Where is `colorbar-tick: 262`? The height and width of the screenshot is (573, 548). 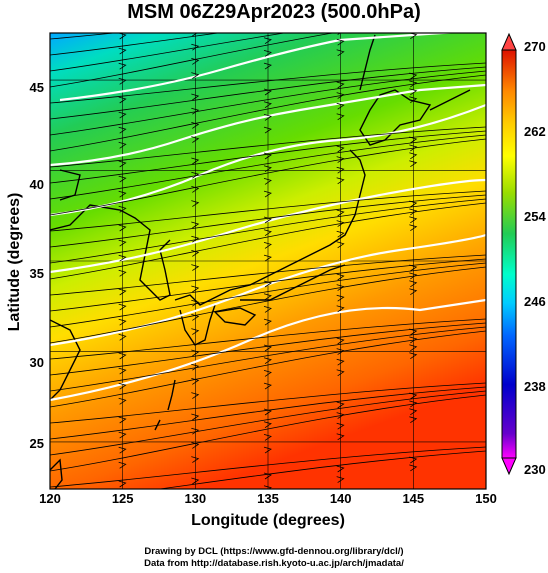 colorbar-tick: 262 is located at coordinates (535, 131).